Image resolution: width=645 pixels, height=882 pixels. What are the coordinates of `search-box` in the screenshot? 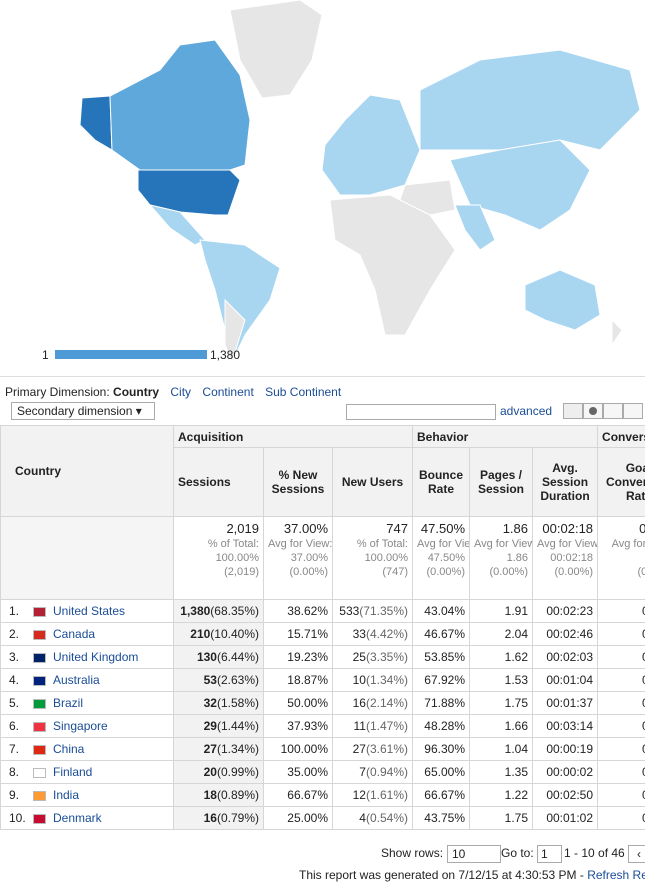 It's located at (421, 412).